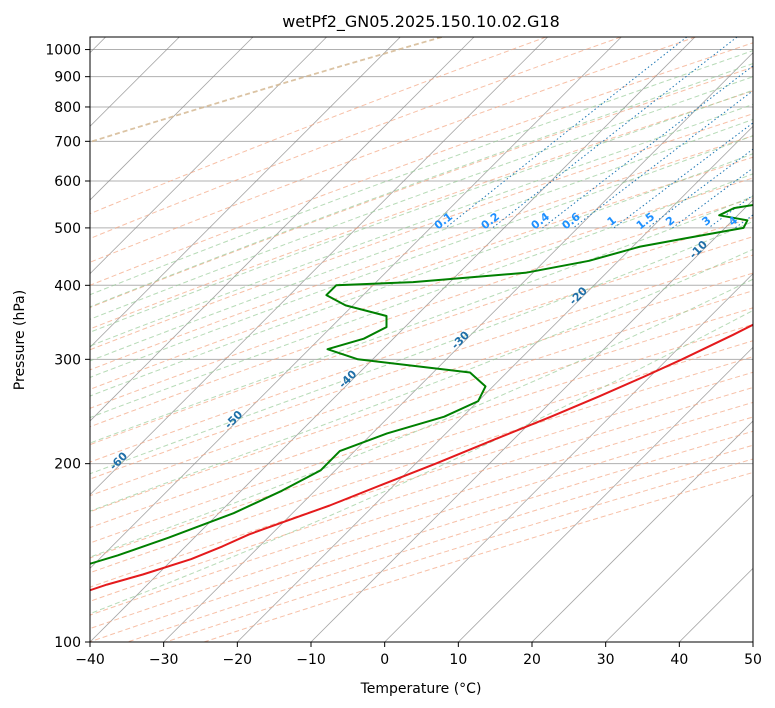 This screenshot has width=775, height=708. What do you see at coordinates (733, 220) in the screenshot?
I see `mixing-ratio-label: 4` at bounding box center [733, 220].